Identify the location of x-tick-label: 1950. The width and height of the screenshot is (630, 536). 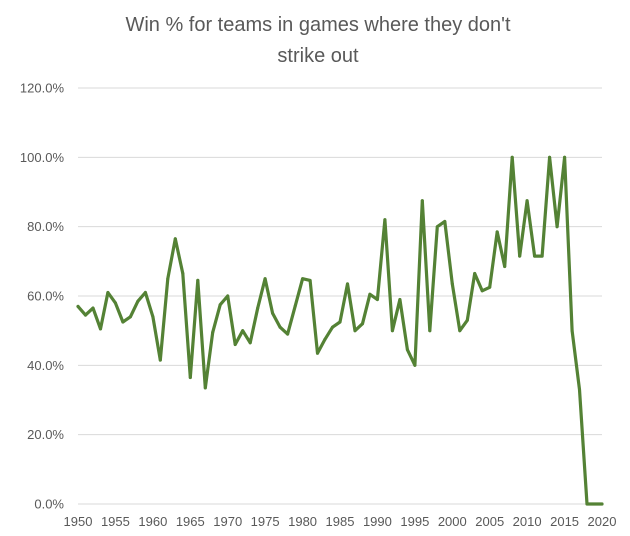
(78, 521).